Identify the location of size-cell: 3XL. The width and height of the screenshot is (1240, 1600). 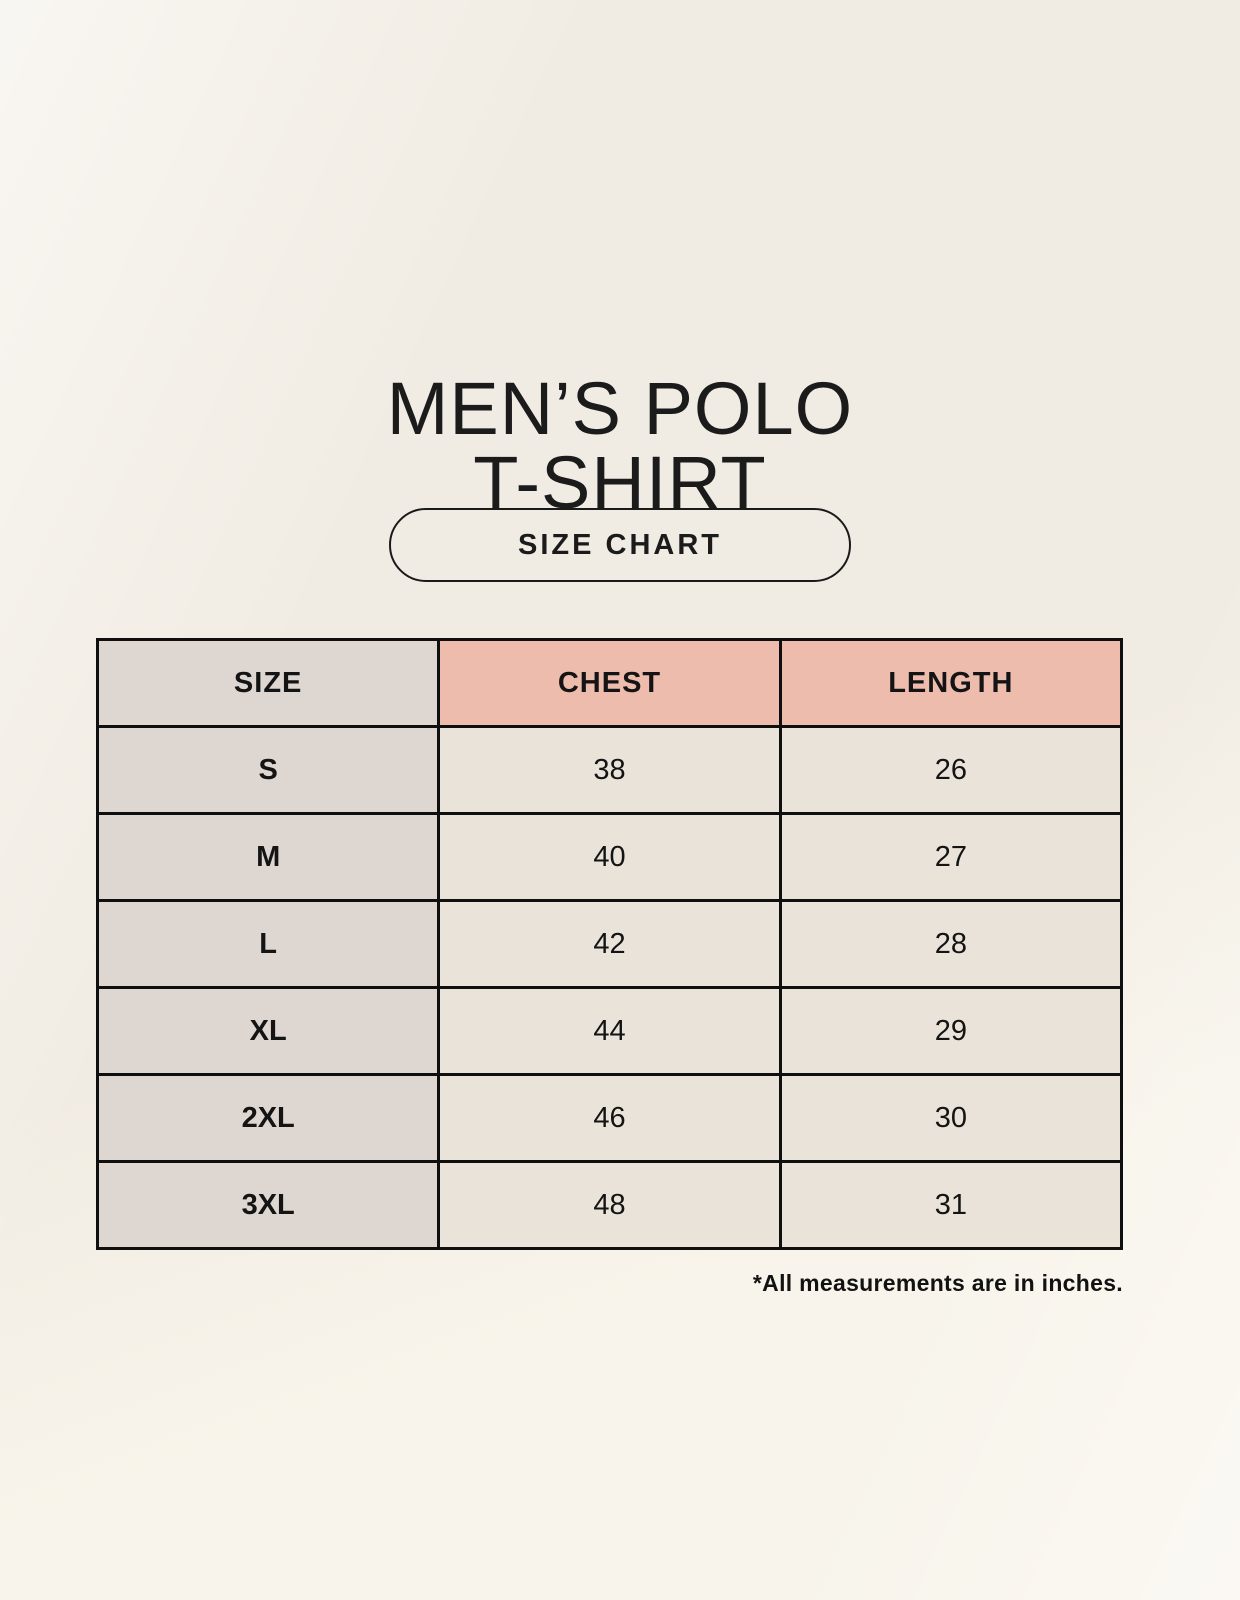
(268, 1205).